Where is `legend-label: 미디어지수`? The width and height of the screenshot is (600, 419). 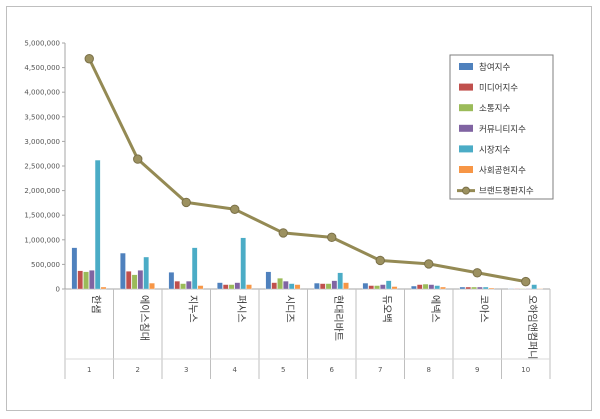
legend-label: 미디어지수 is located at coordinates (498, 88).